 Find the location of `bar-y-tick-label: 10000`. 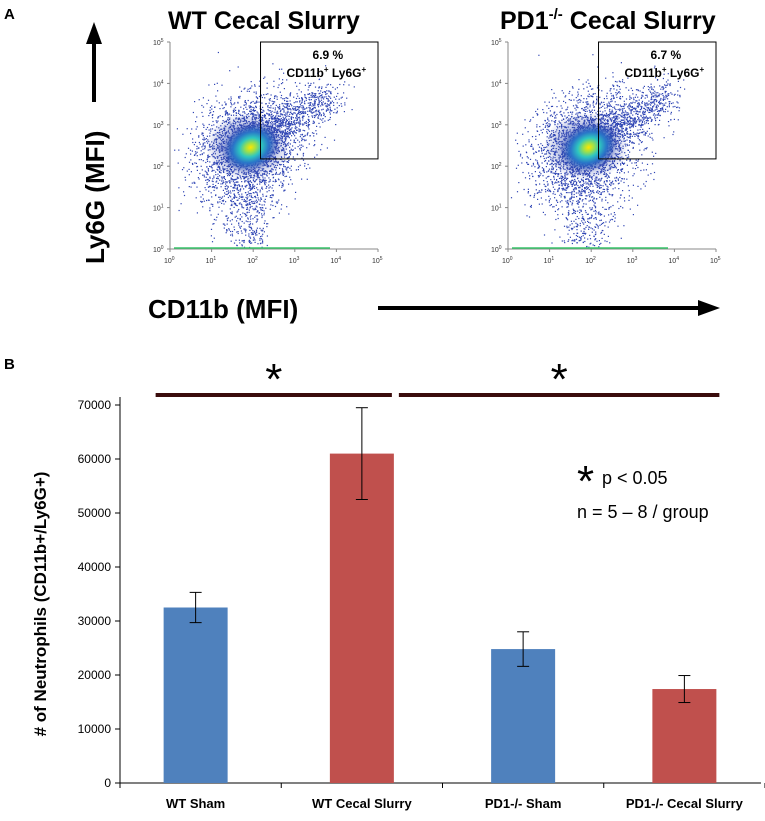

bar-y-tick-label: 10000 is located at coordinates (95, 729).